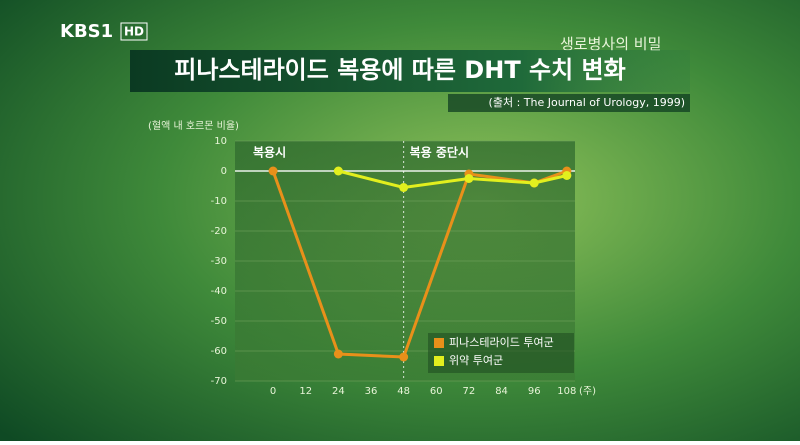 The width and height of the screenshot is (800, 445). What do you see at coordinates (501, 391) in the screenshot?
I see `x-tick-label: 84` at bounding box center [501, 391].